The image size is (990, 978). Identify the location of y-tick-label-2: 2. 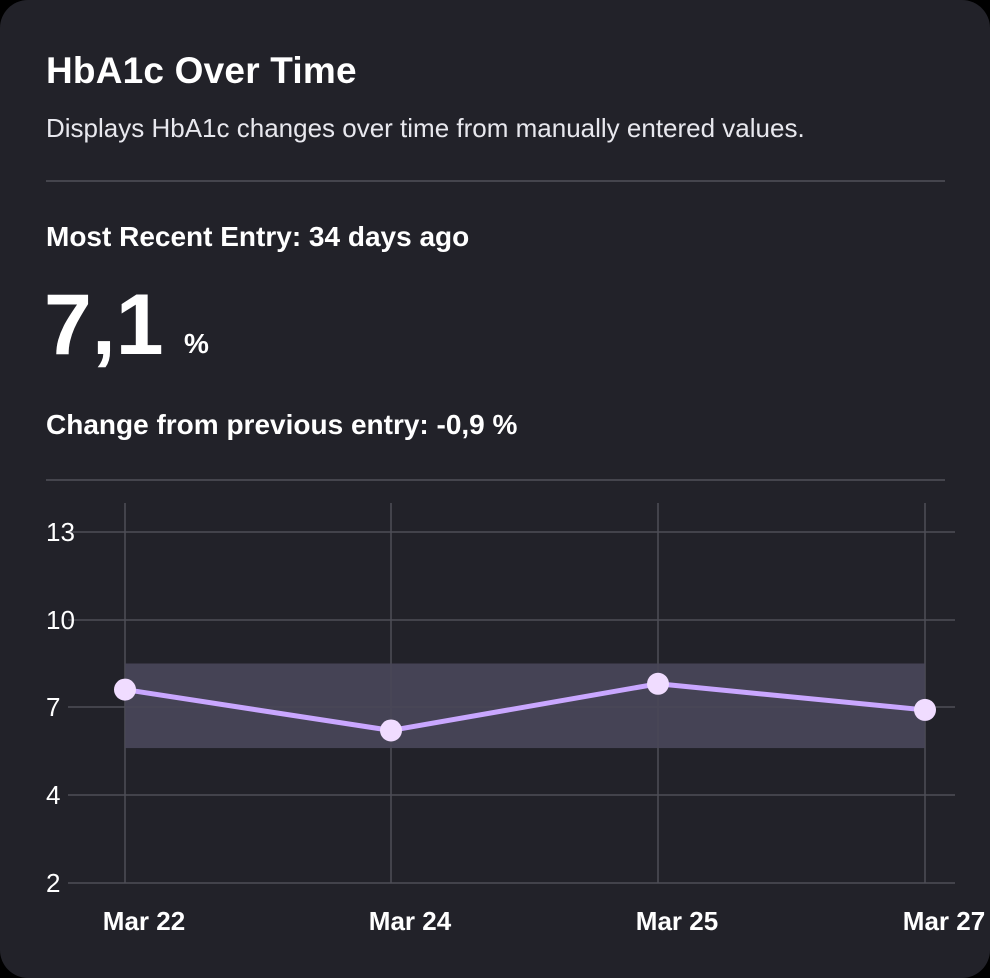
(53, 883).